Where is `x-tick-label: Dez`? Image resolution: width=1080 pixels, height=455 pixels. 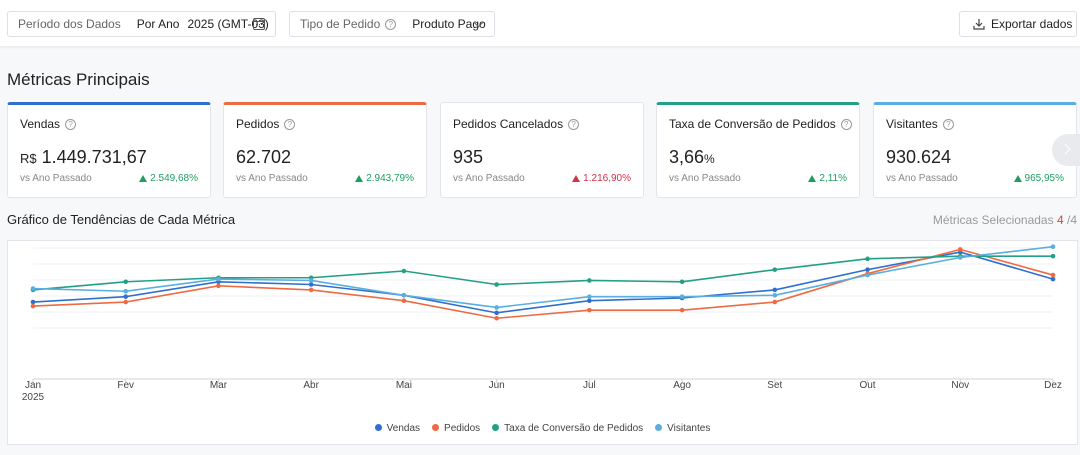 x-tick-label: Dez is located at coordinates (1053, 385).